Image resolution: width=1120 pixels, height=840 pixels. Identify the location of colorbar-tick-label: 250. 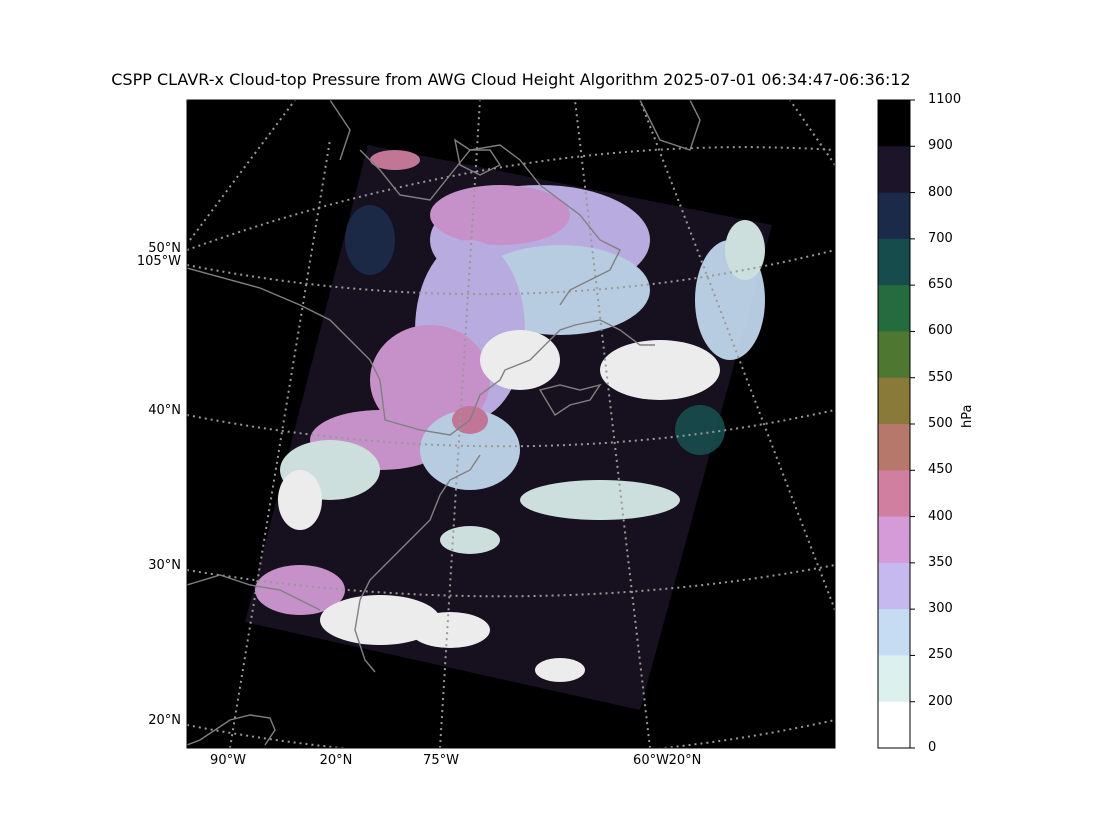
(940, 655).